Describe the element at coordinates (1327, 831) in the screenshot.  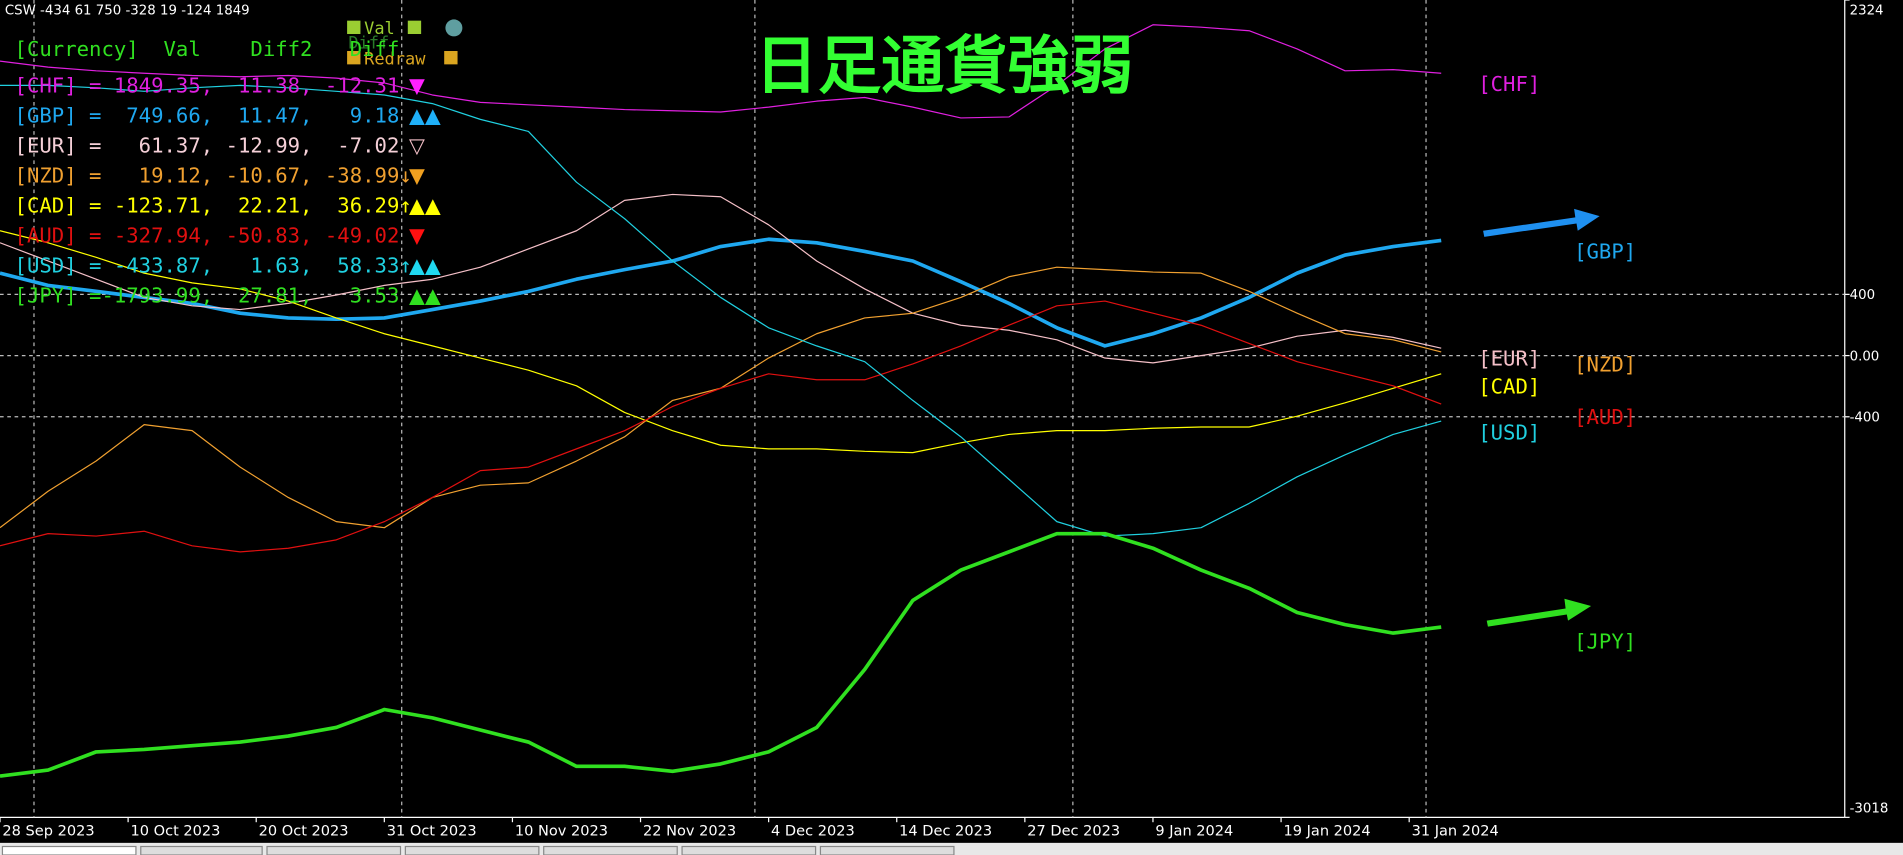
I see `x-tick-label: 19 Jan 2024` at that location.